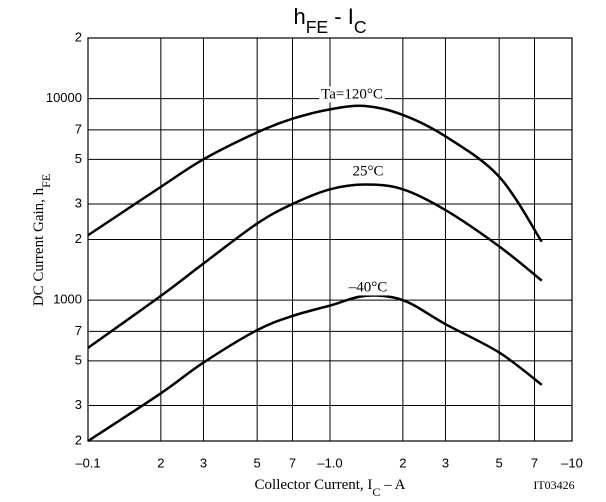 This screenshot has height=502, width=606. What do you see at coordinates (67, 299) in the screenshot?
I see `y-tick-label: 1000` at bounding box center [67, 299].